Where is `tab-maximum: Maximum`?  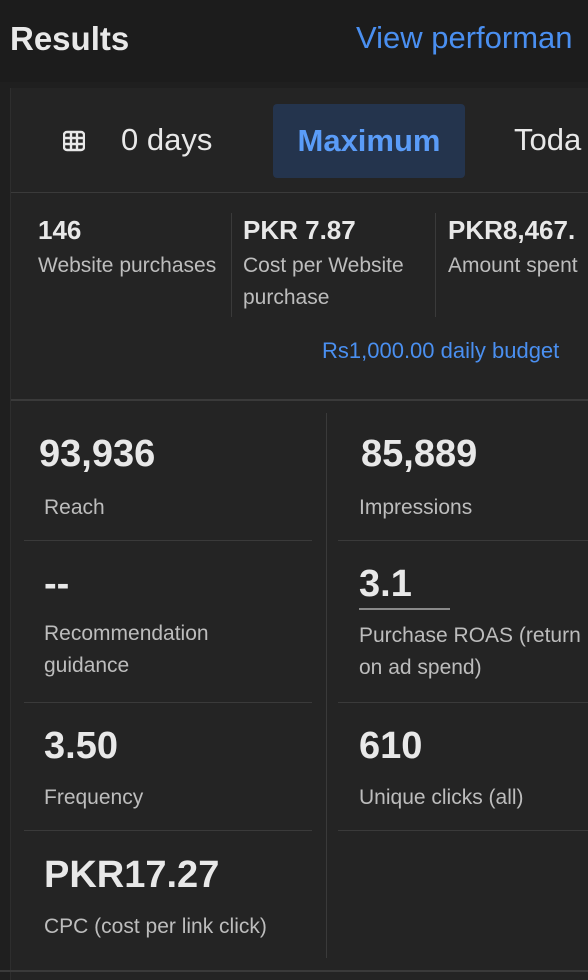
tab-maximum: Maximum is located at coordinates (369, 141).